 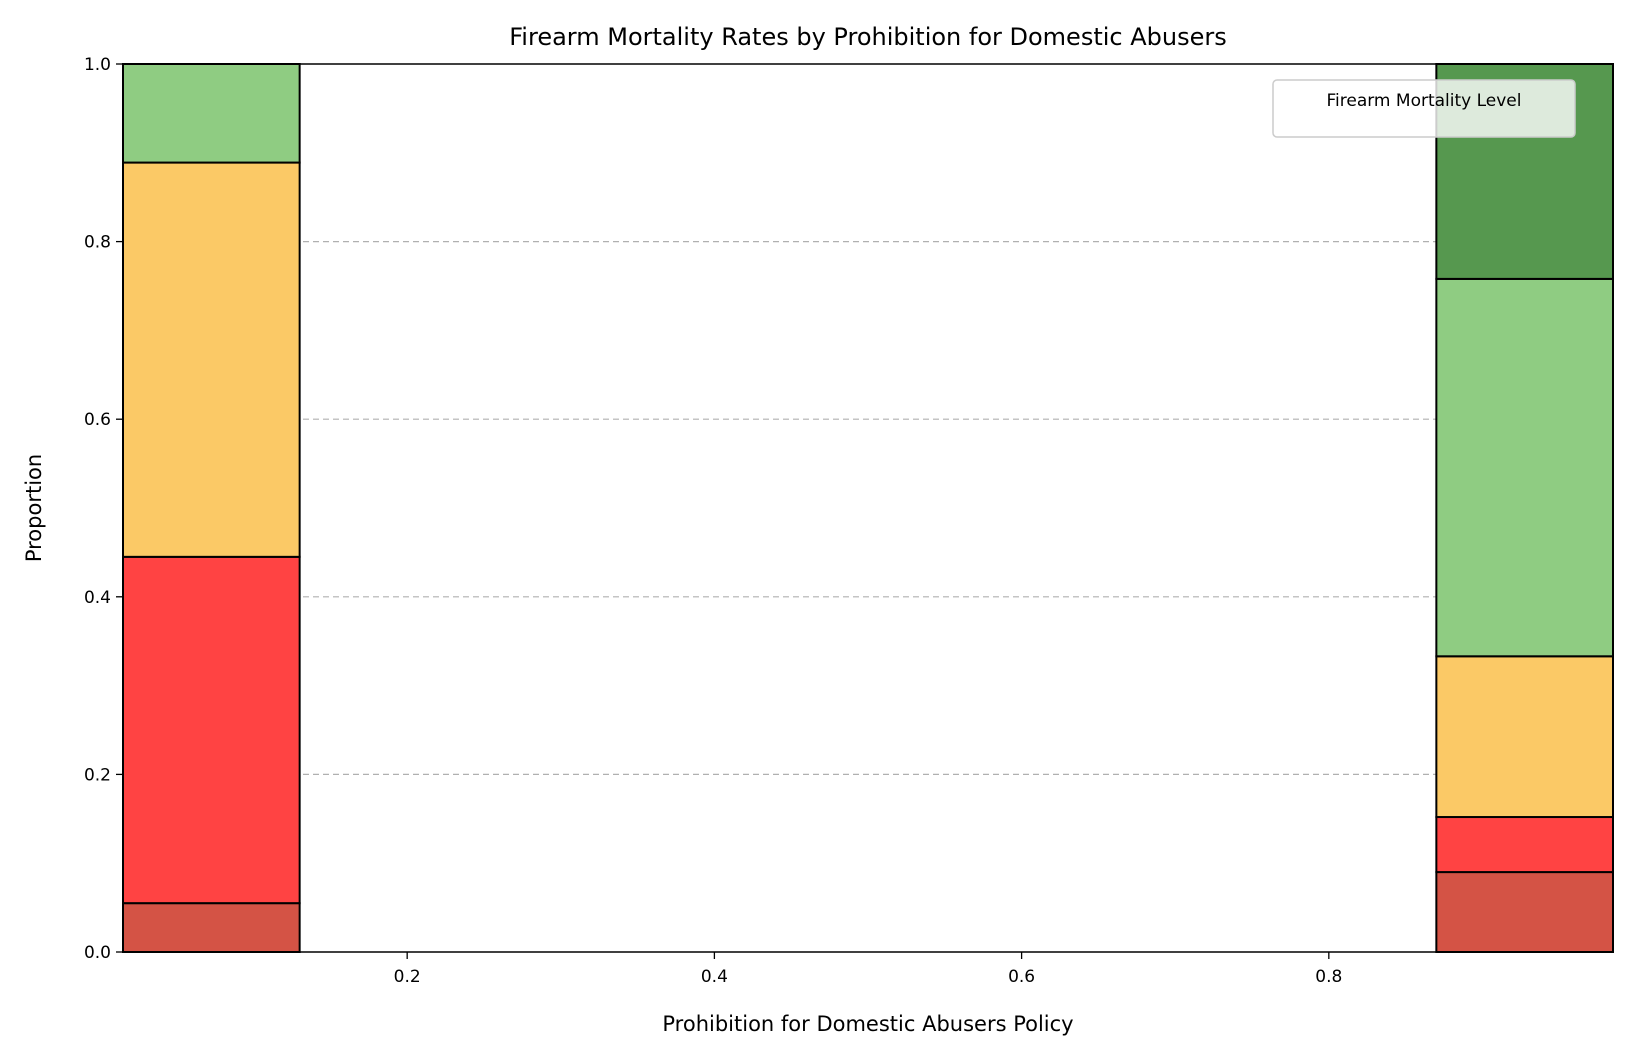 I want to click on y-tick-label: 0.0, so click(x=97, y=953).